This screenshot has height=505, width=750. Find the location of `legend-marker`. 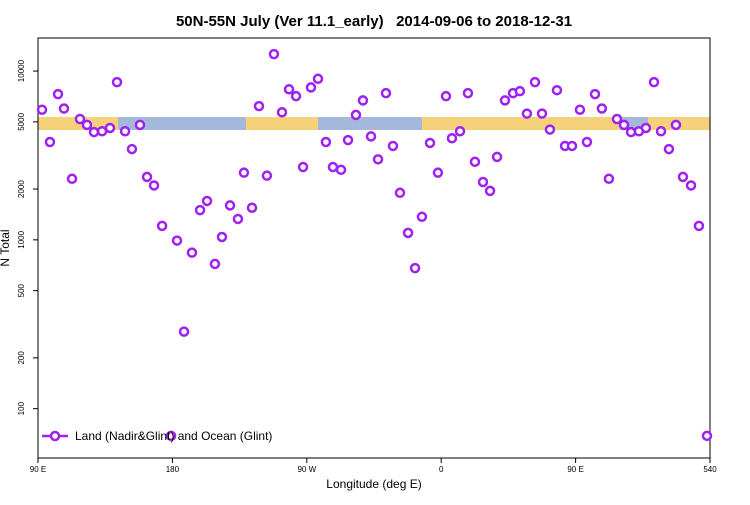

legend-marker is located at coordinates (55, 436).